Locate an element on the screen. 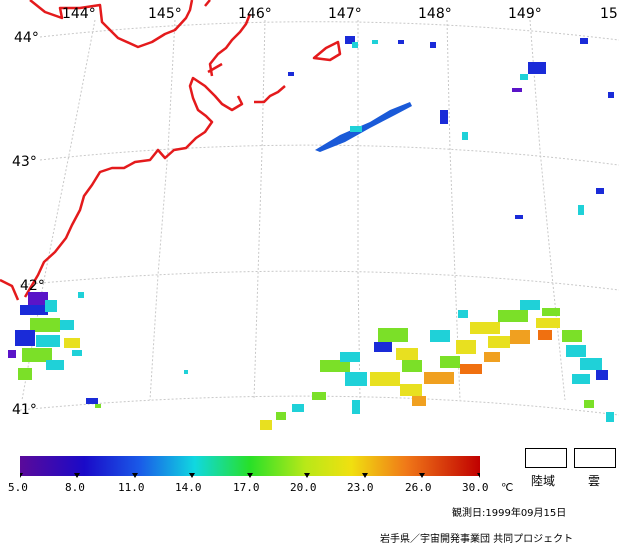 This screenshot has width=619, height=546. scale-tick-label: 5.0 is located at coordinates (18, 487).